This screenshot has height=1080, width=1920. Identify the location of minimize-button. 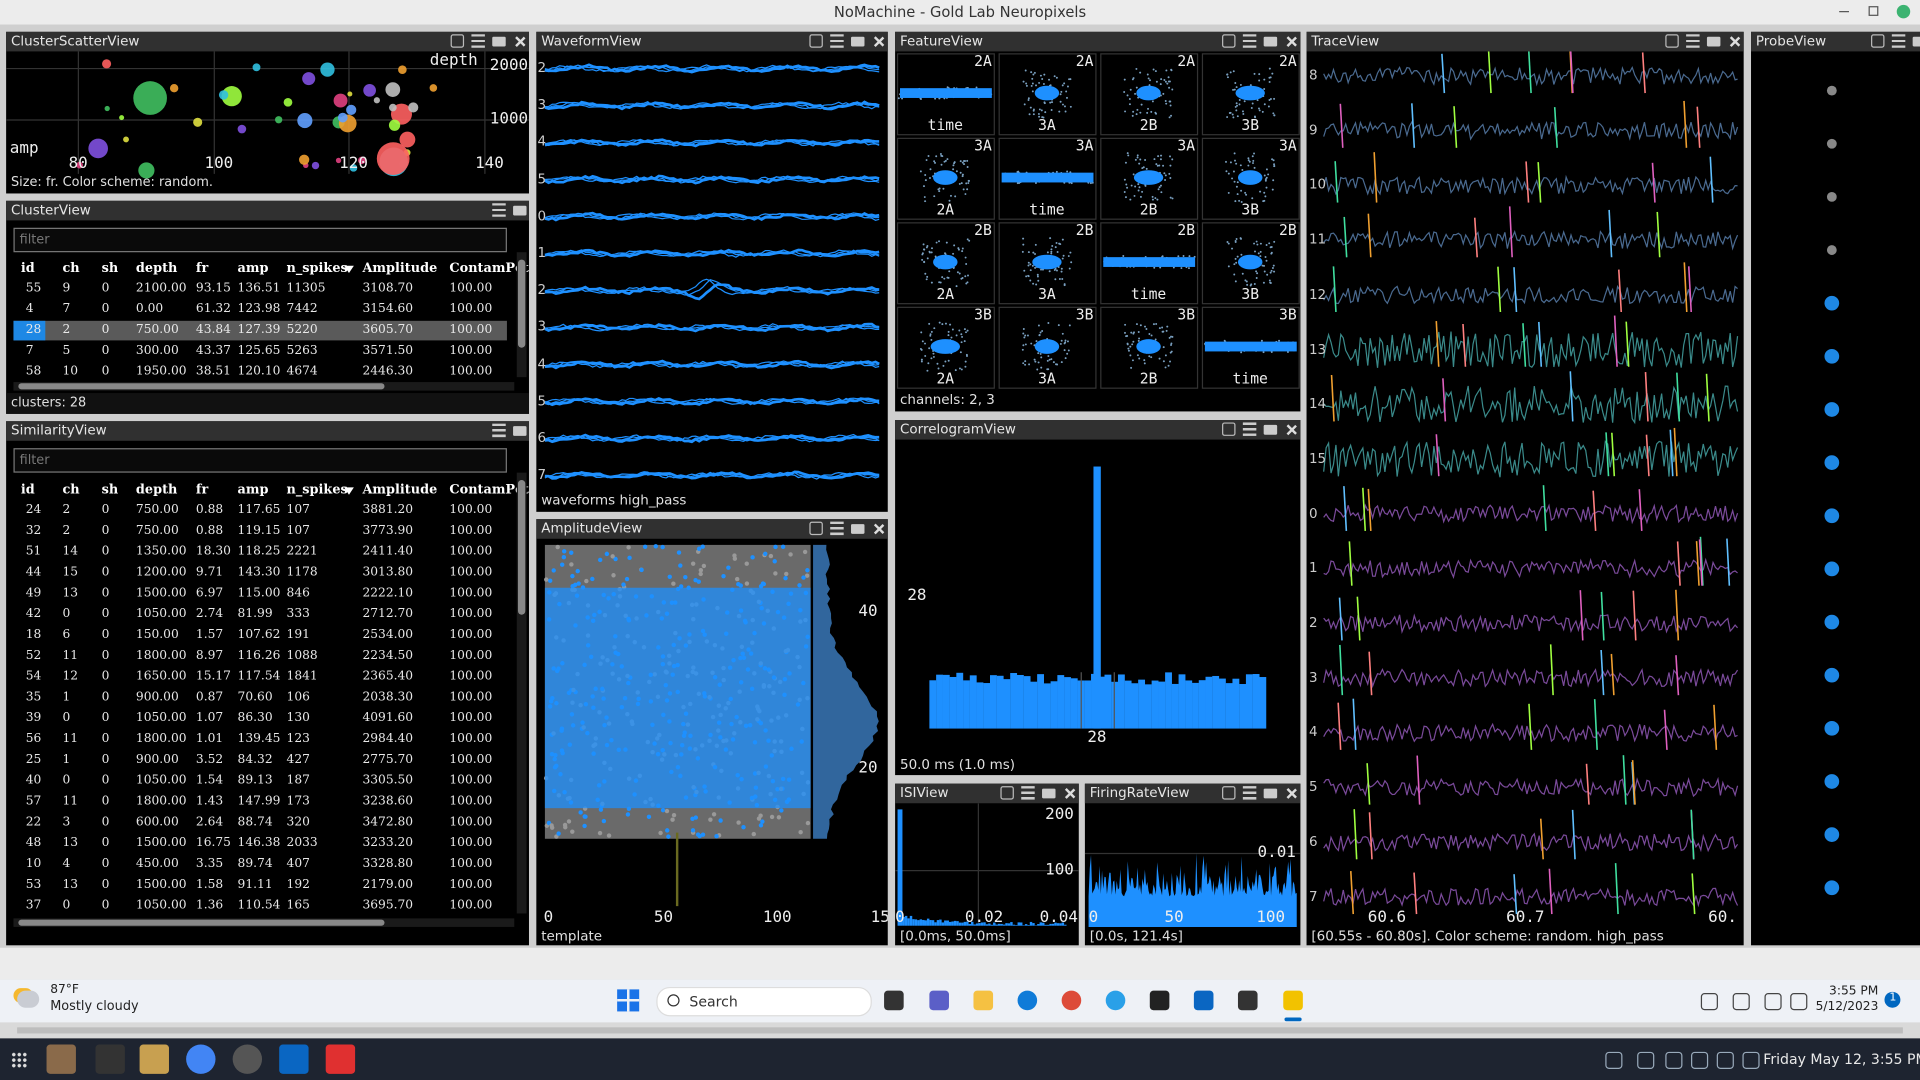
(1844, 12).